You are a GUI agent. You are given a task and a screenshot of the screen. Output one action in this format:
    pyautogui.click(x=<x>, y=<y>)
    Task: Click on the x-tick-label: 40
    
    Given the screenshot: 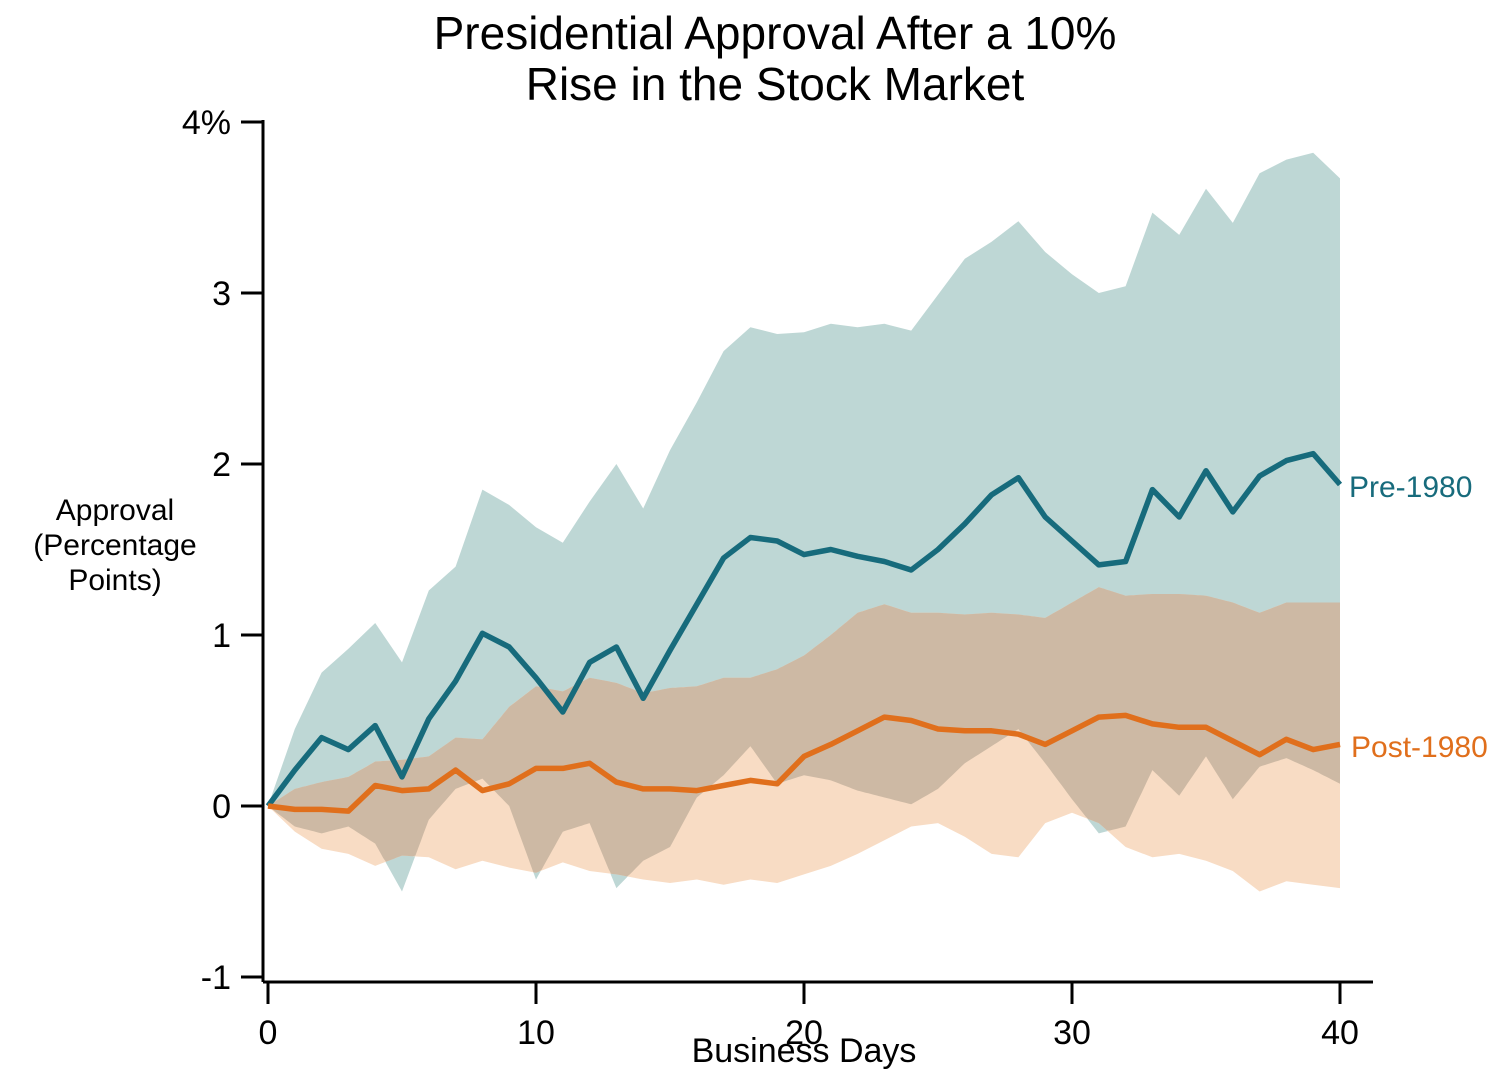 What is the action you would take?
    pyautogui.click(x=1340, y=1033)
    